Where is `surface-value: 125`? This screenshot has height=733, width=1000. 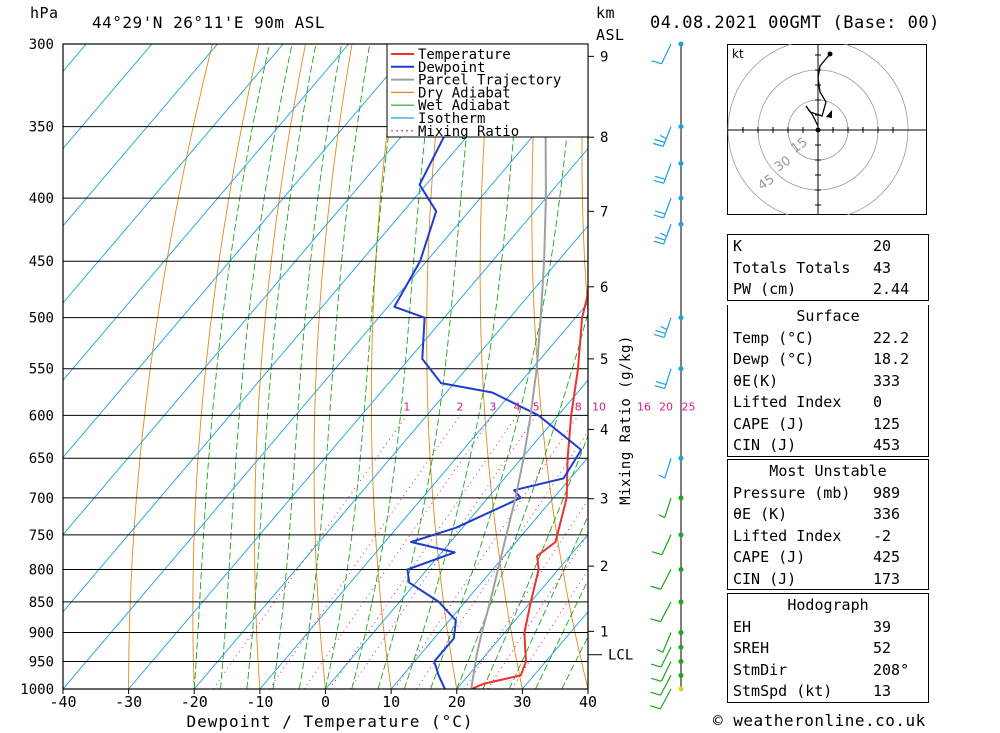 surface-value: 125 is located at coordinates (887, 423).